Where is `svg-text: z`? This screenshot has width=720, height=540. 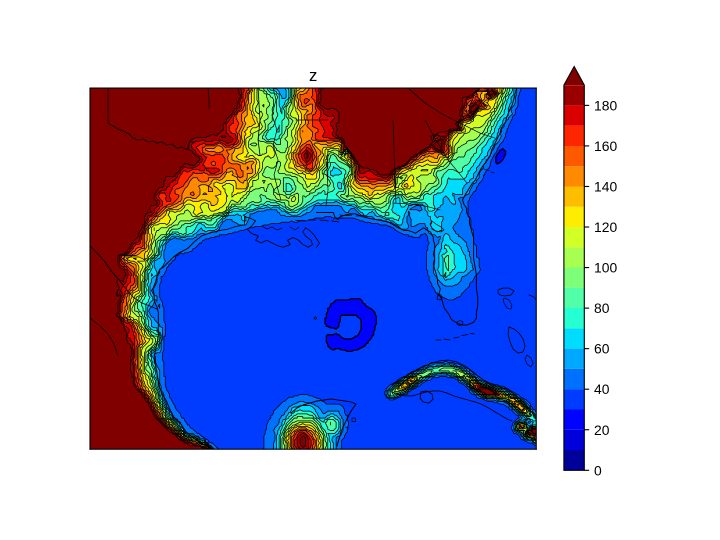 svg-text: z is located at coordinates (313, 75).